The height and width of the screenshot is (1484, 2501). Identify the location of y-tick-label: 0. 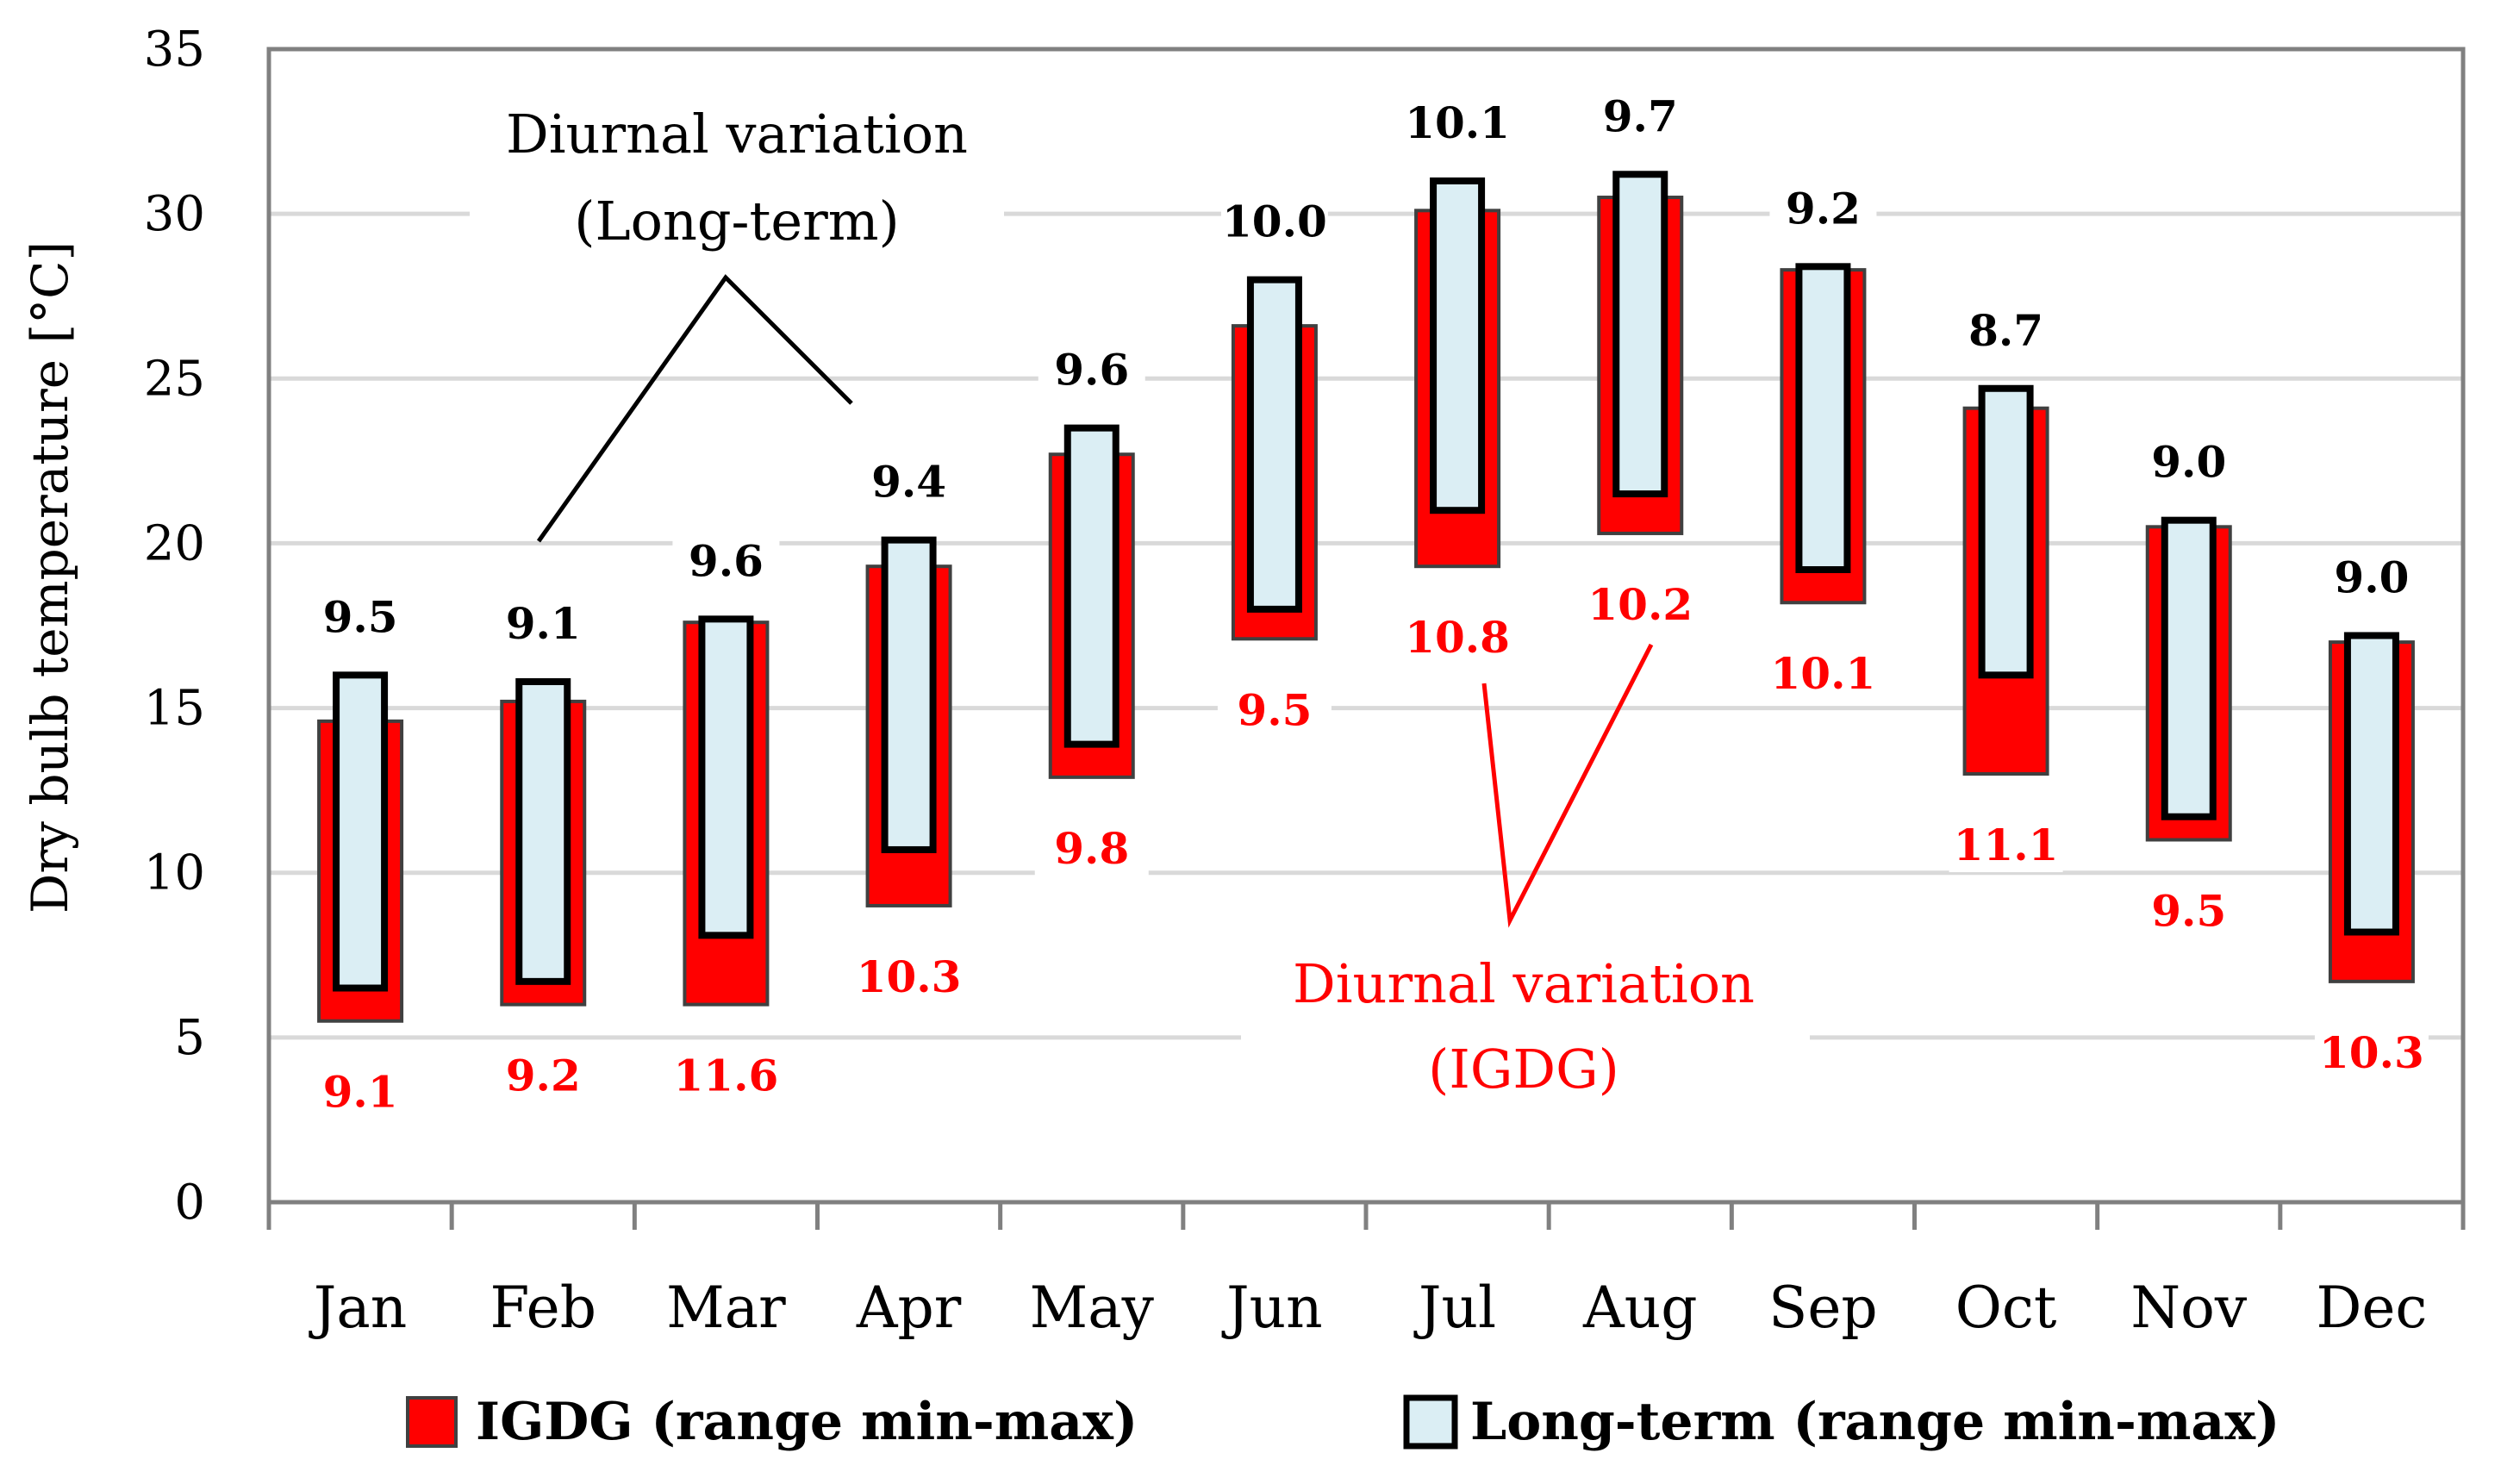
(189, 1203).